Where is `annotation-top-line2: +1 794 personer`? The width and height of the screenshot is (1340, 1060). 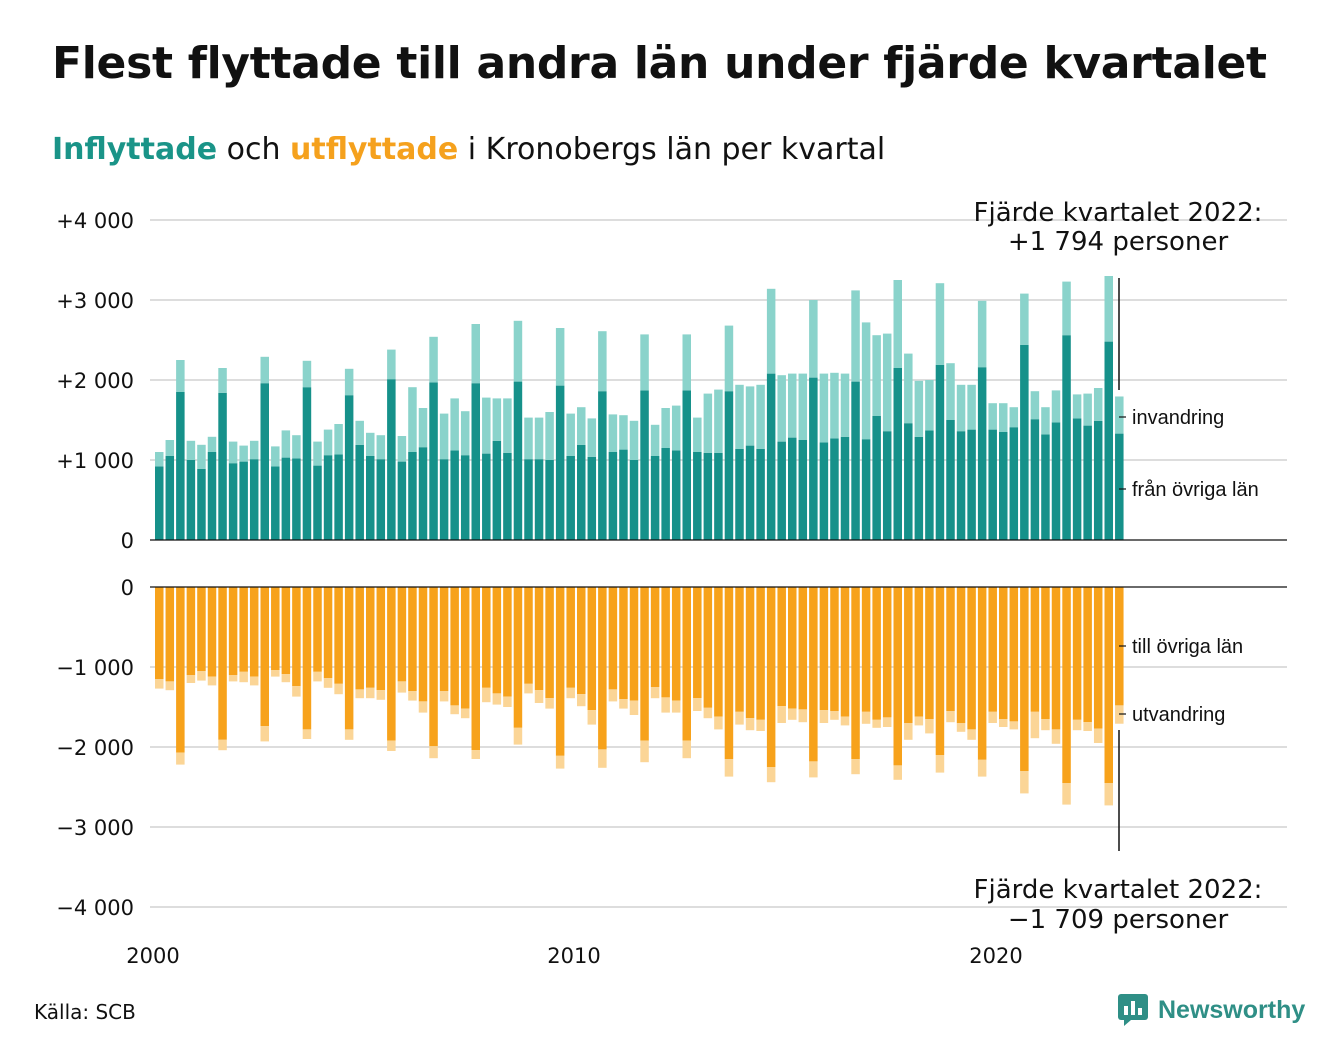
annotation-top-line2: +1 794 personer is located at coordinates (1118, 242).